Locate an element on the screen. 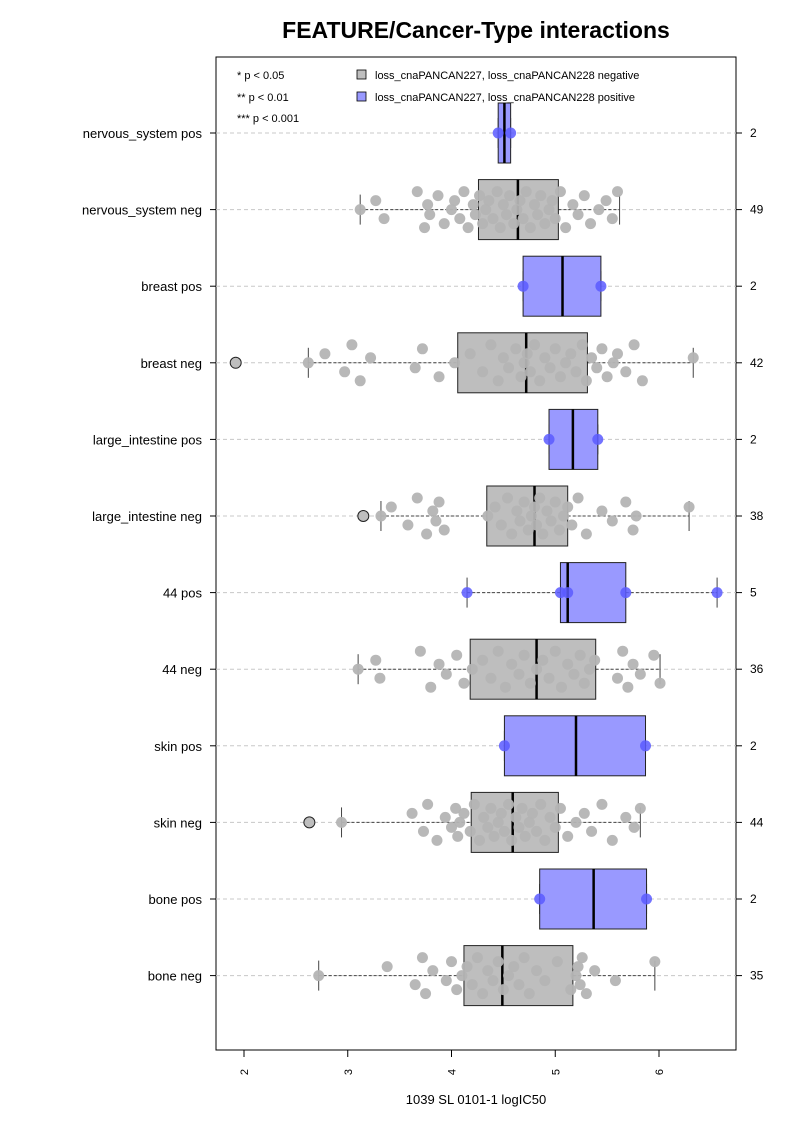  category-label: nervous_system pos is located at coordinates (143, 133).